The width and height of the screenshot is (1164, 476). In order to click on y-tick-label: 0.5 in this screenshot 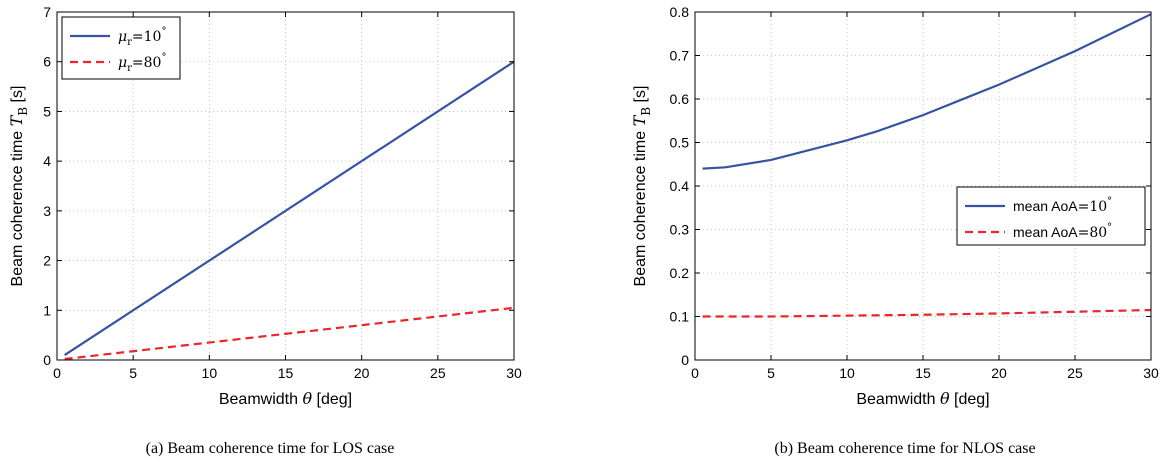, I will do `click(680, 143)`.